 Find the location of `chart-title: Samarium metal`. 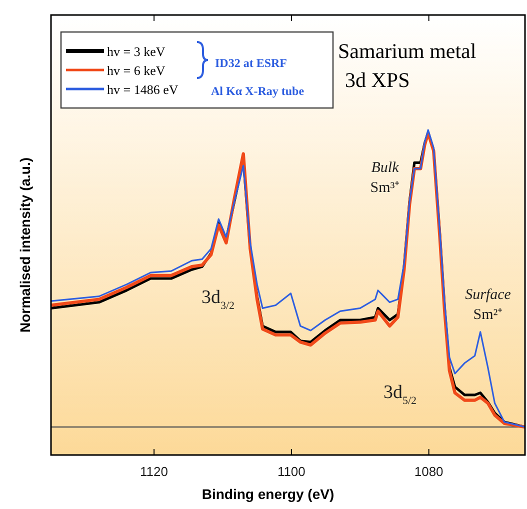

chart-title: Samarium metal is located at coordinates (407, 51).